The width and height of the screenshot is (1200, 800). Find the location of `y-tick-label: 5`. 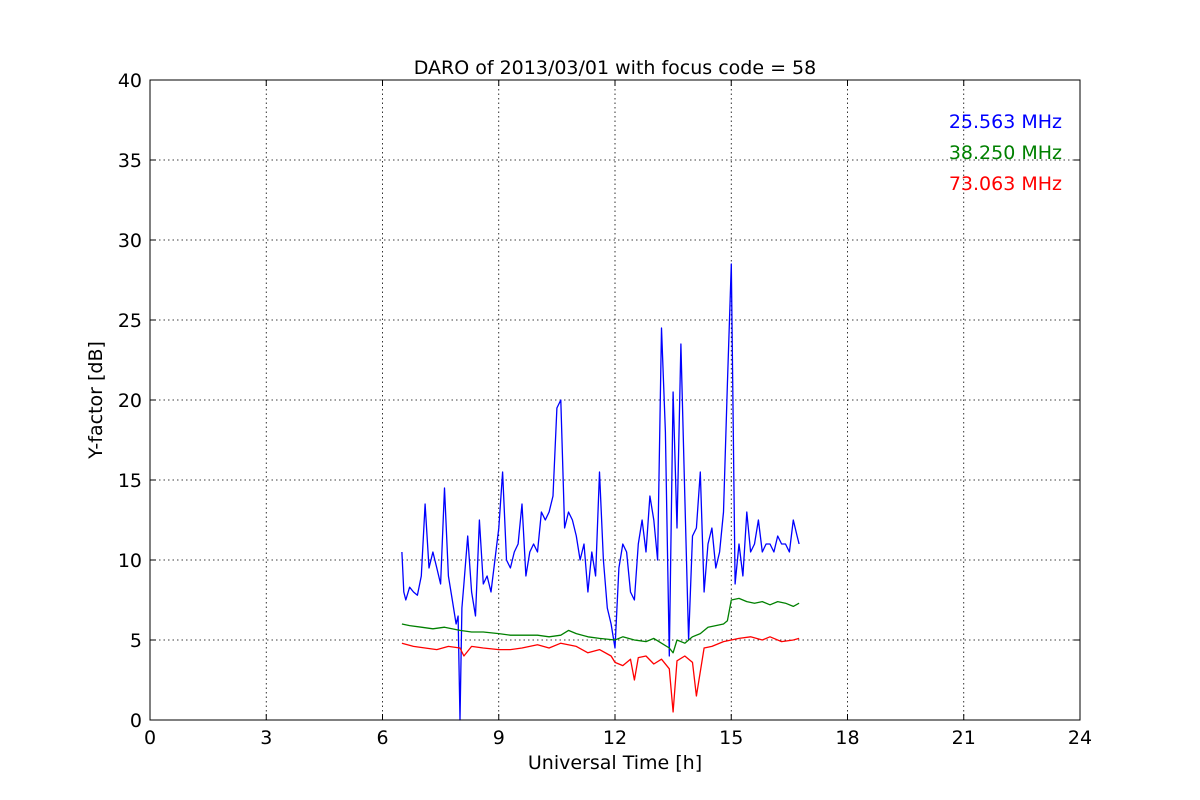

y-tick-label: 5 is located at coordinates (136, 641).